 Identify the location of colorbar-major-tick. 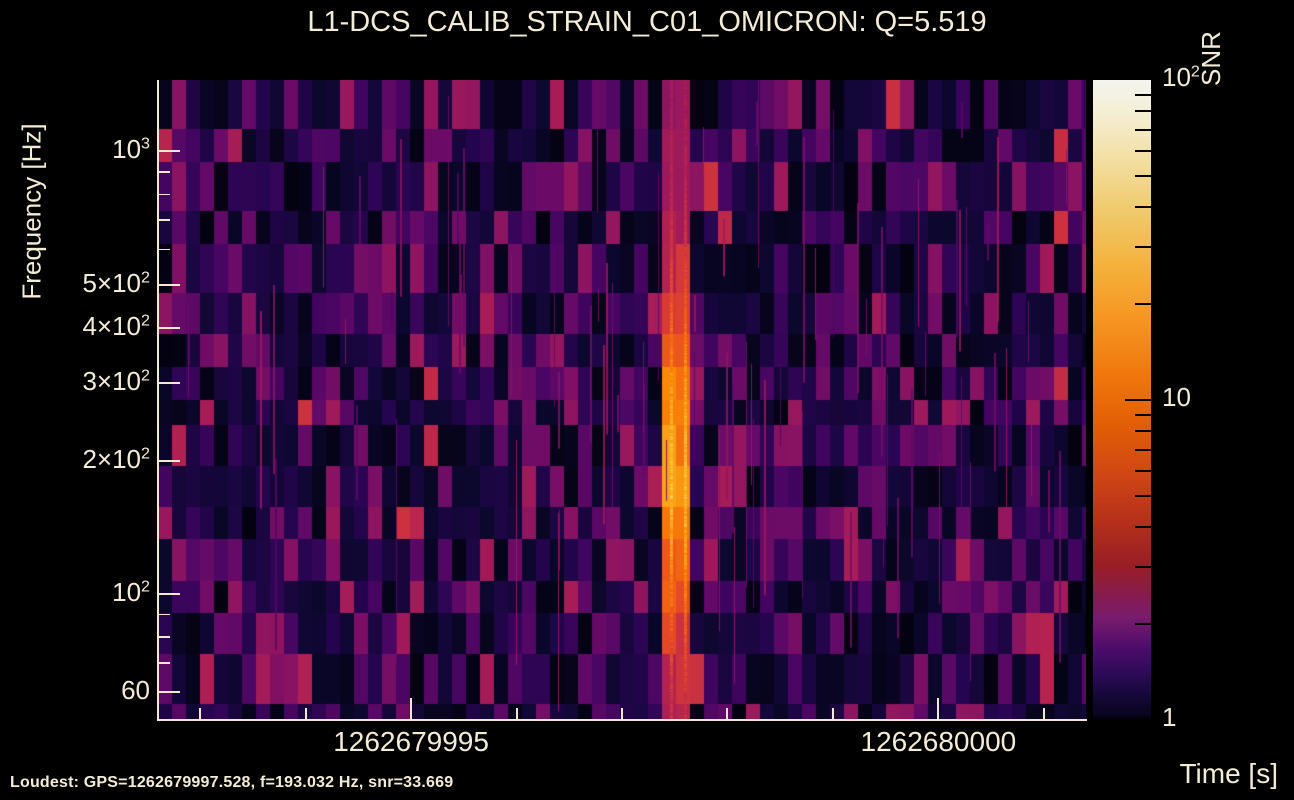
(1138, 400).